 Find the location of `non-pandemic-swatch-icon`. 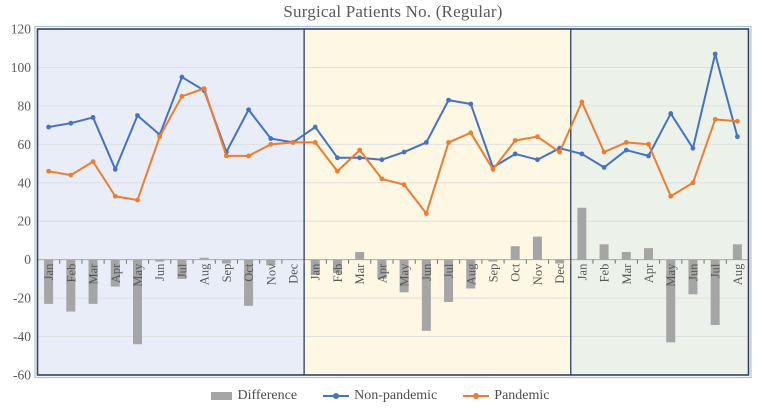

non-pandemic-swatch-icon is located at coordinates (336, 396).